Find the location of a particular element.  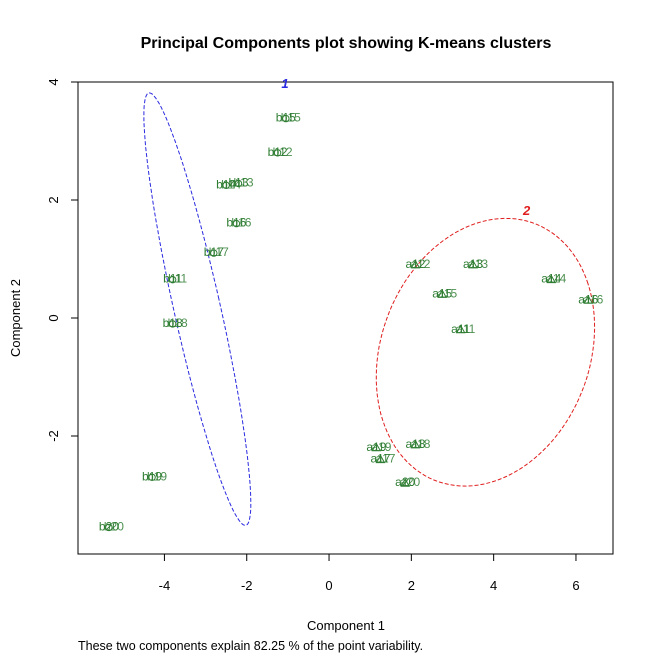

point-label: b17 is located at coordinates (214, 252).